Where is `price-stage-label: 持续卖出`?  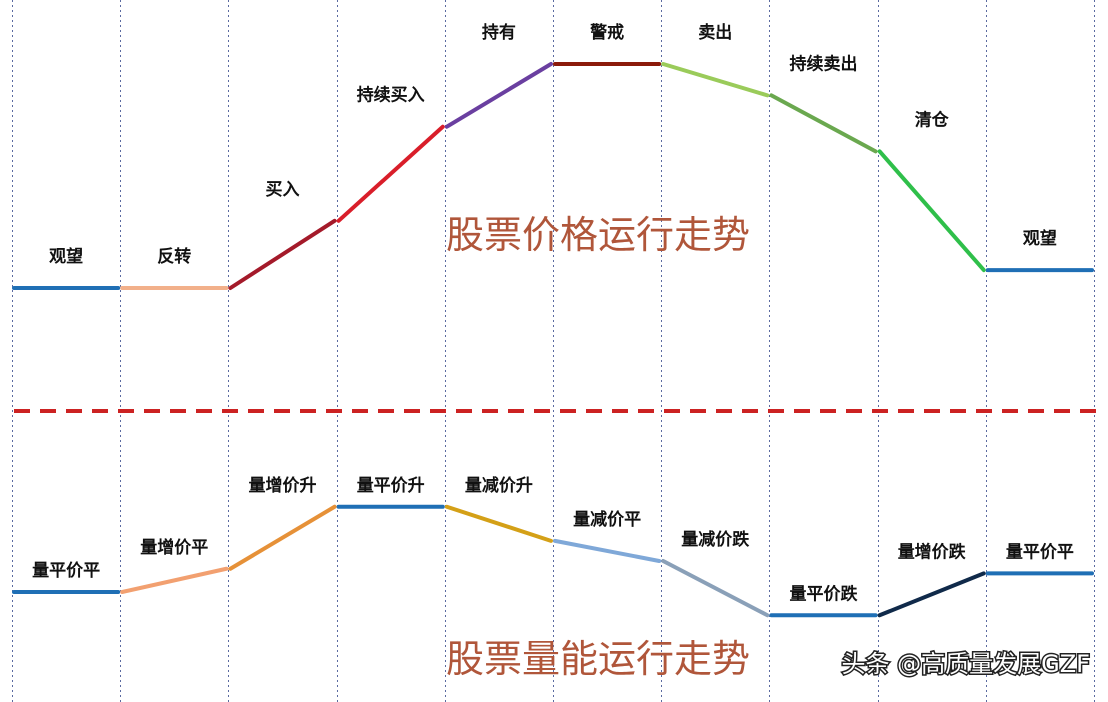 price-stage-label: 持续卖出 is located at coordinates (824, 63).